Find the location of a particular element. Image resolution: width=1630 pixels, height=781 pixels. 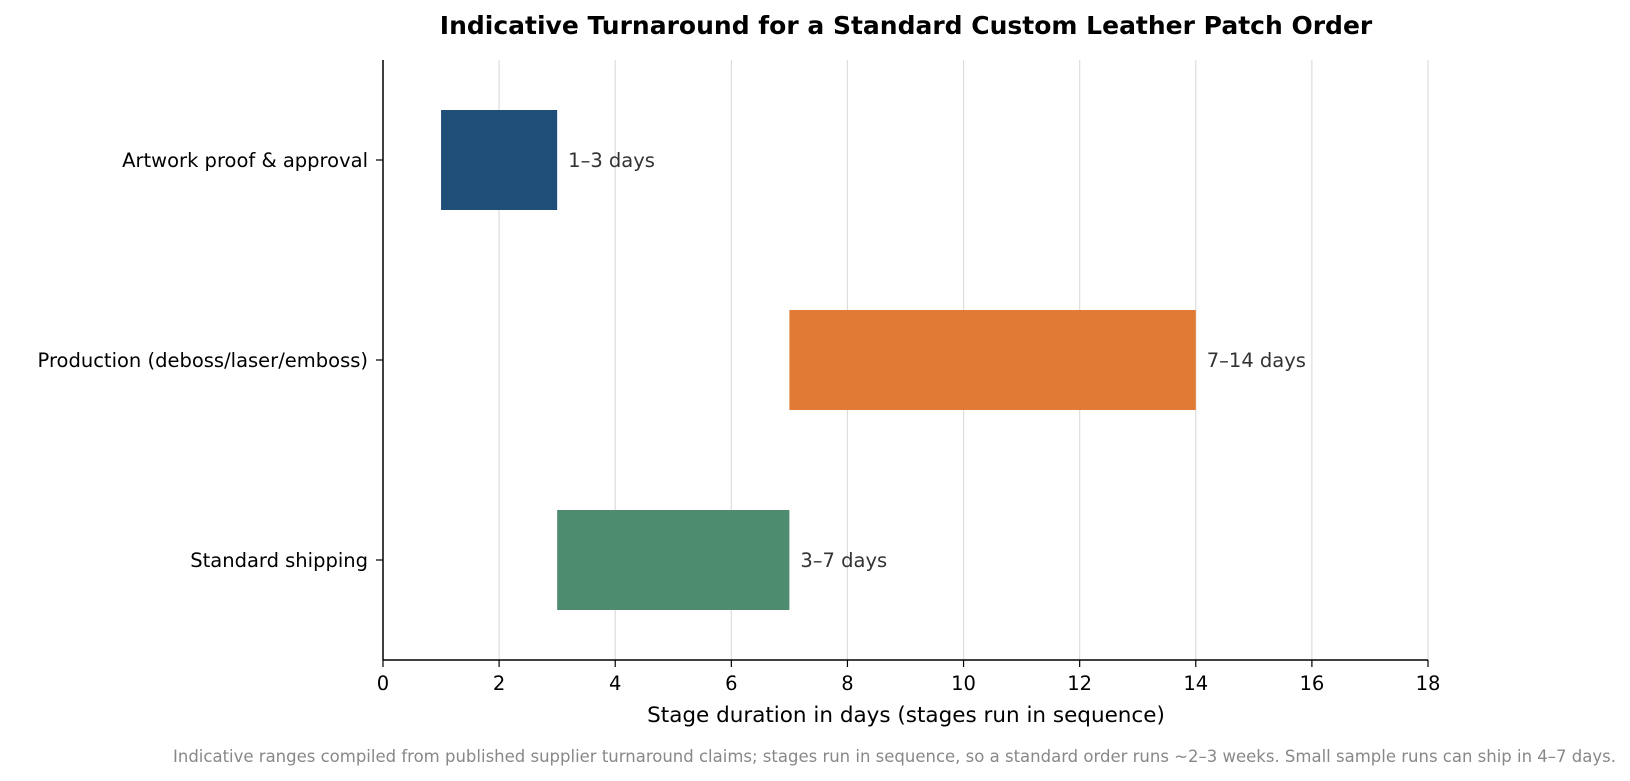

data-label: 3–7 days is located at coordinates (843, 560).